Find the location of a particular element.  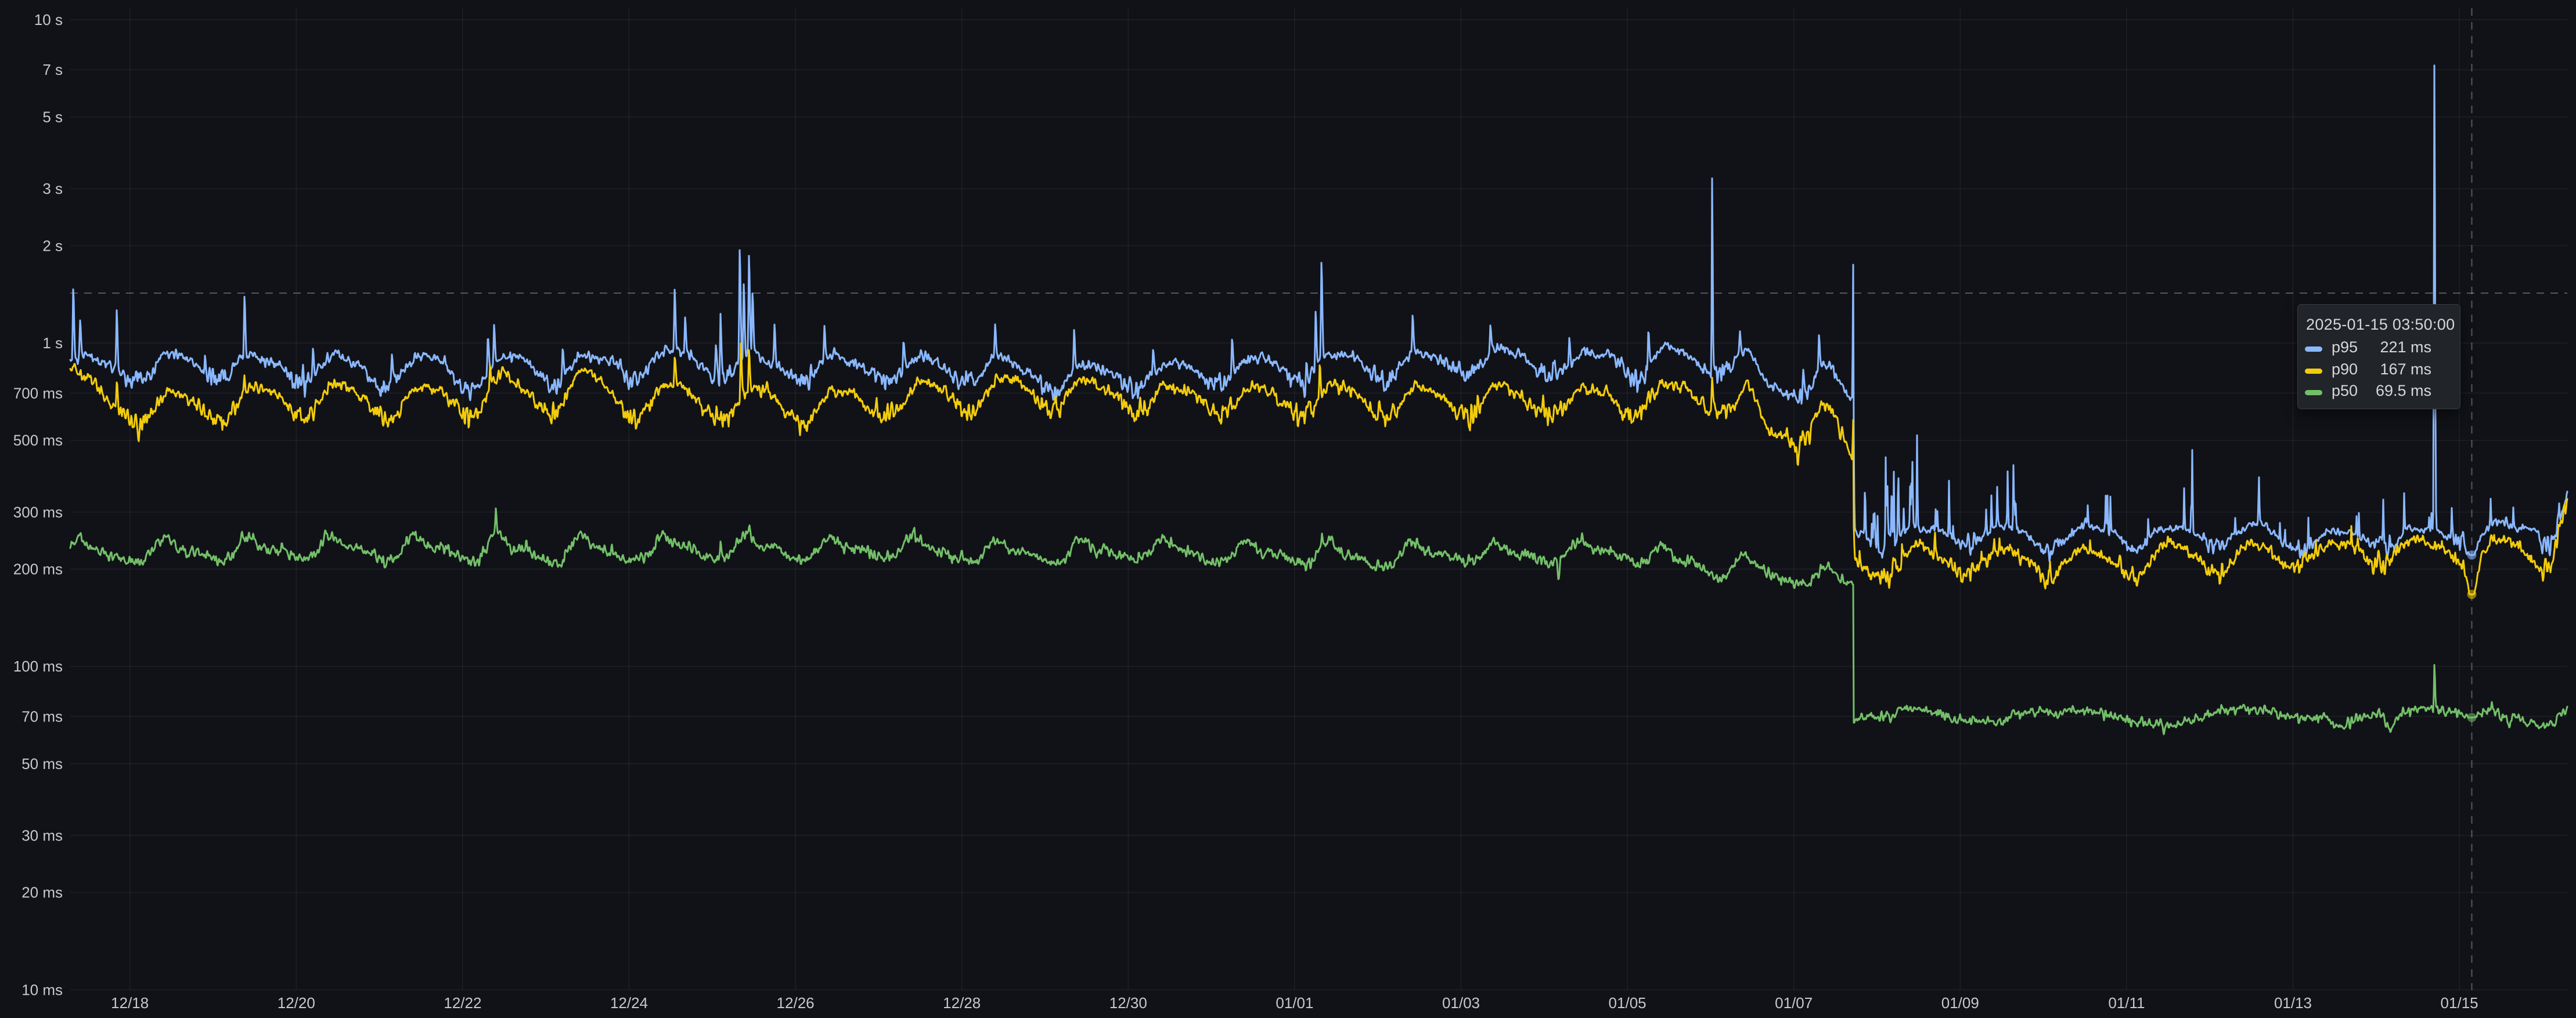

svg-text: 1 s is located at coordinates (52, 343).